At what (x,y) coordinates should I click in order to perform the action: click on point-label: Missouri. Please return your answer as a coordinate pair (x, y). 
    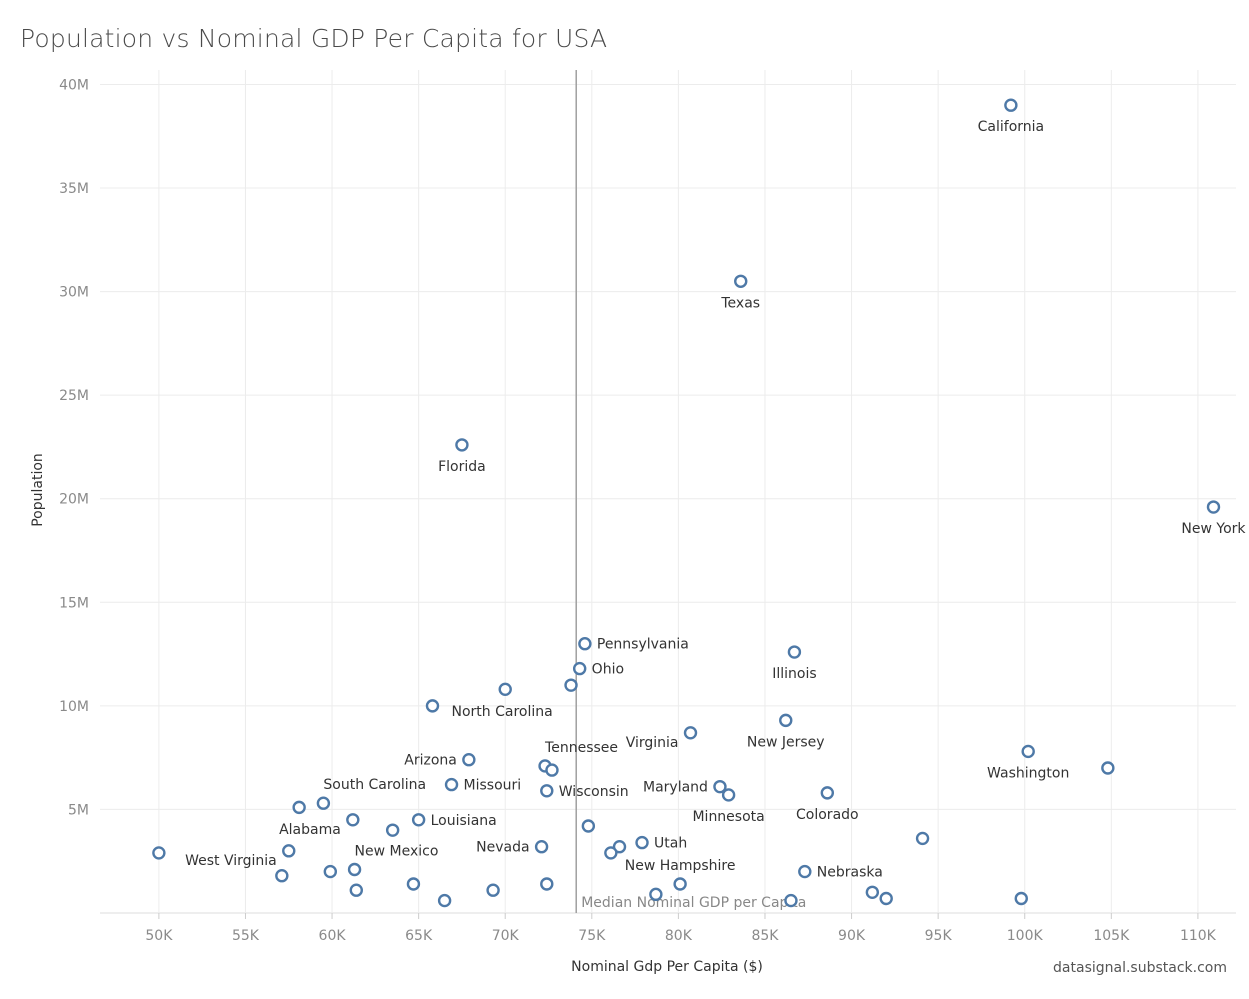
    Looking at the image, I should click on (493, 786).